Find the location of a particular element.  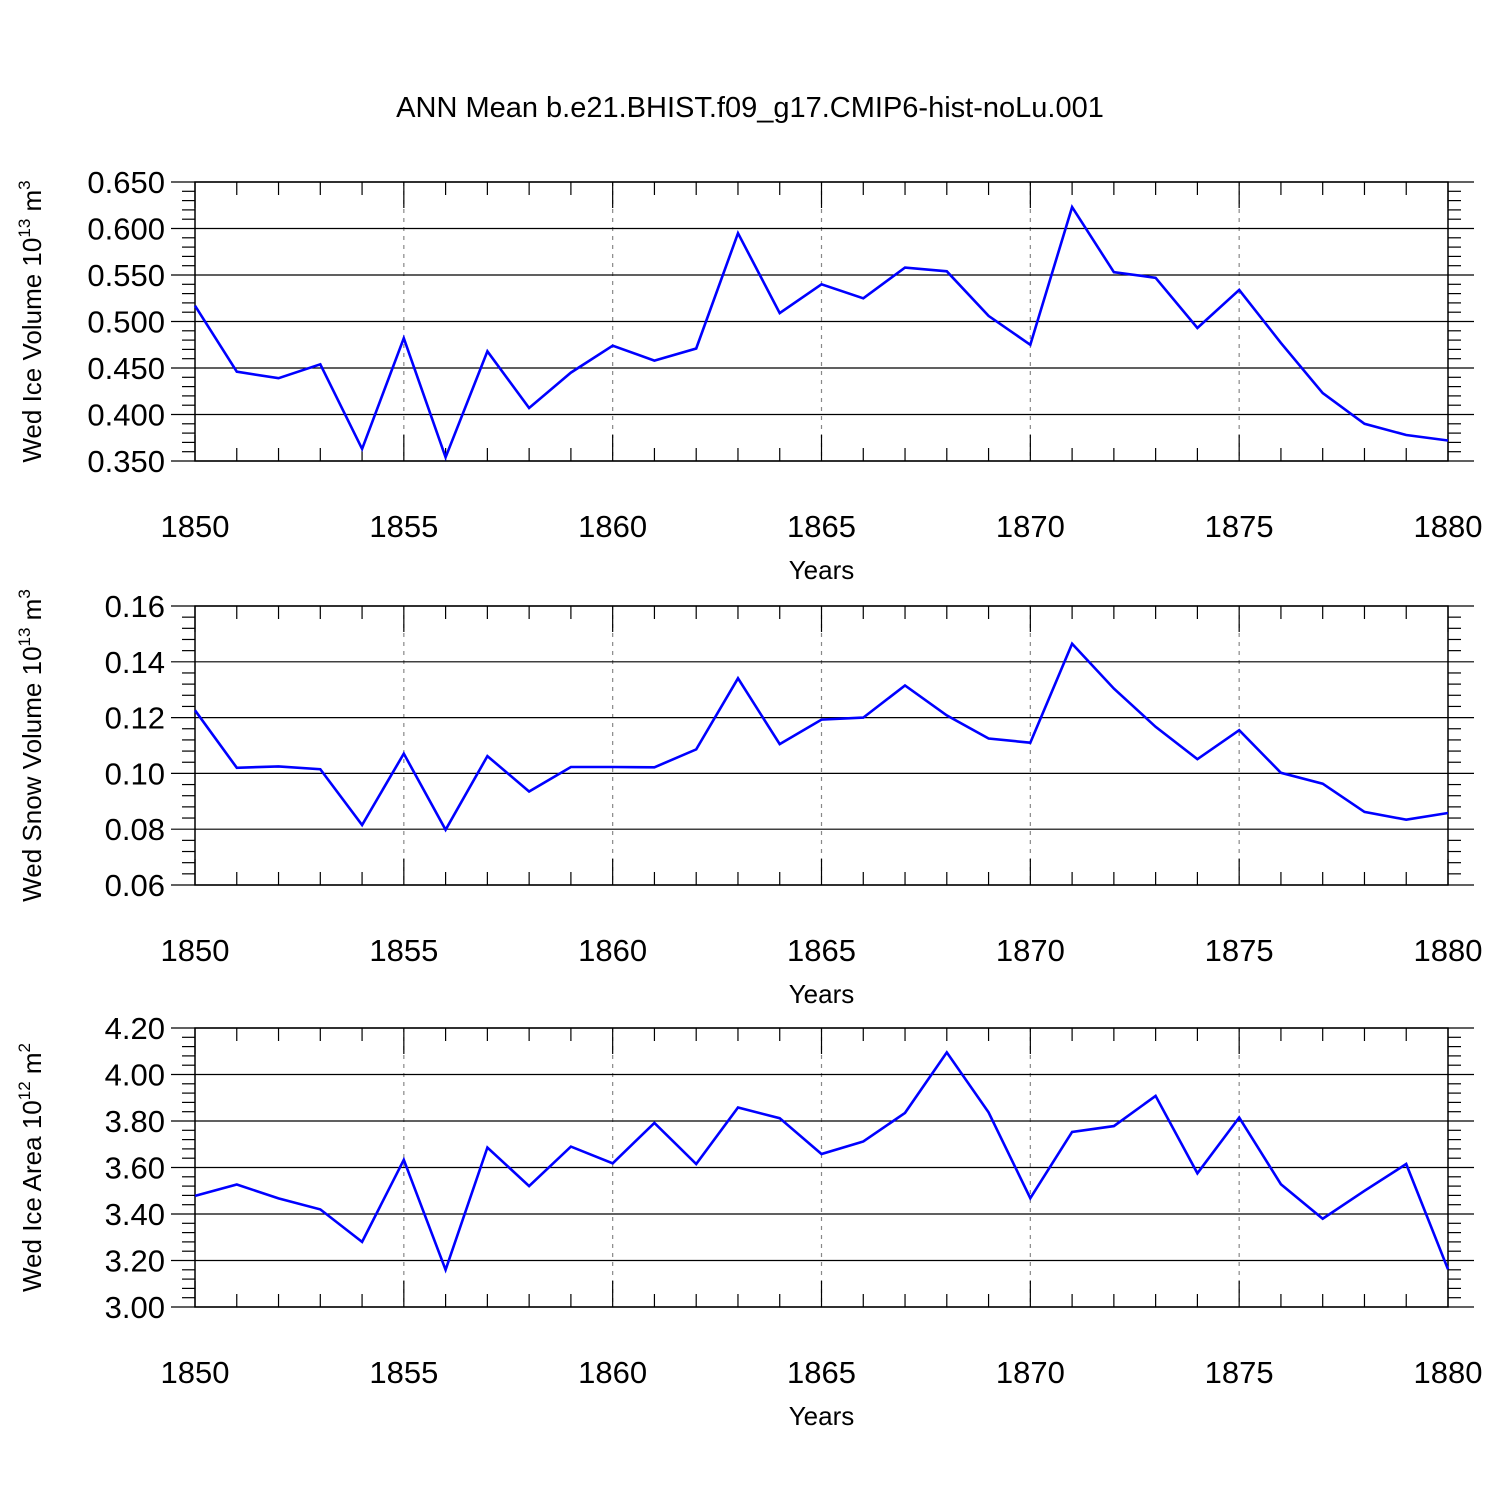

panel1-y-tick-label: 0.500 is located at coordinates (126, 322).